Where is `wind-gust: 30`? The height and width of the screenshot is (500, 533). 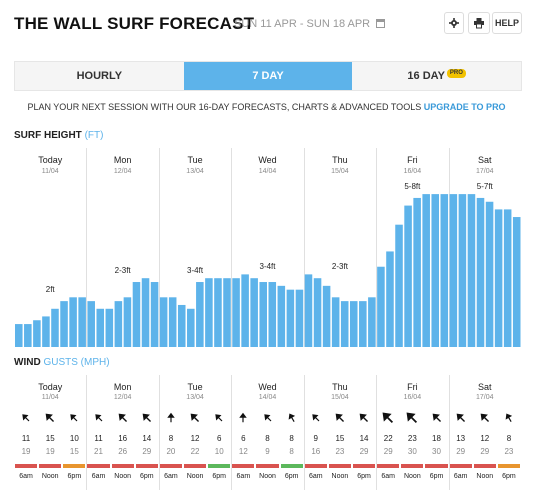 wind-gust: 30 is located at coordinates (412, 451).